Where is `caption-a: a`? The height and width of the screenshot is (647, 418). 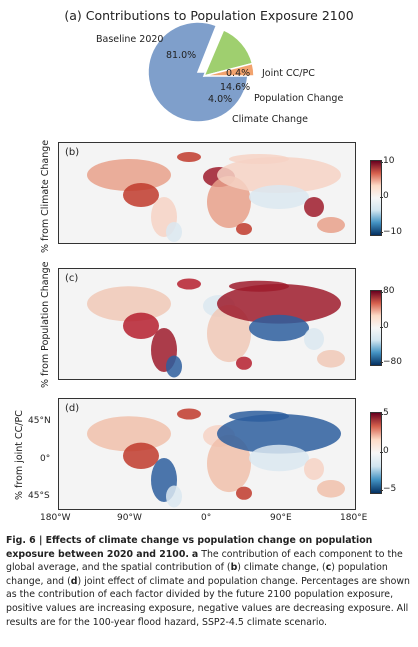 caption-a: a is located at coordinates (195, 554).